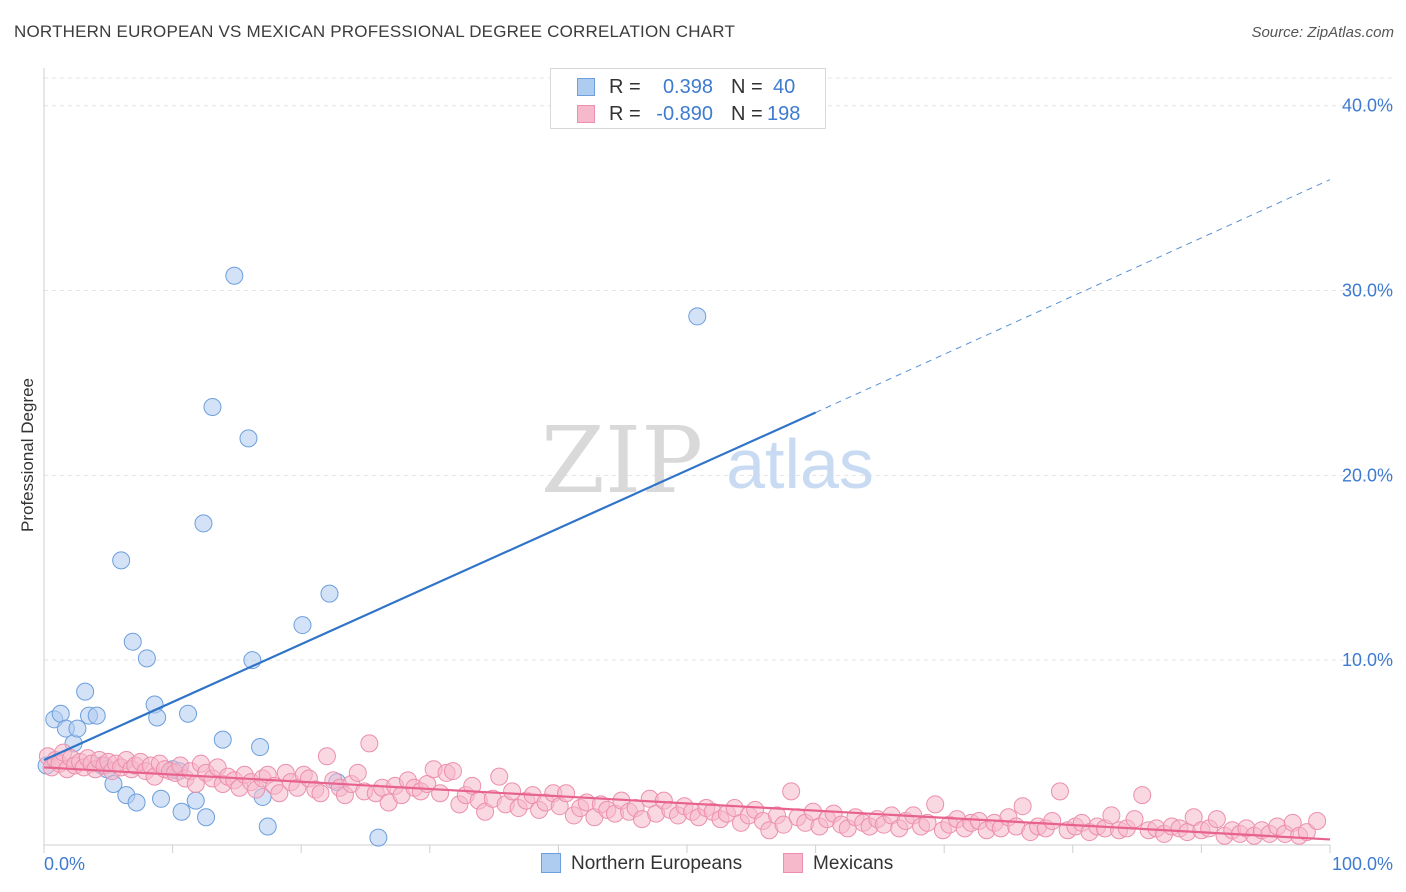  What do you see at coordinates (657, 863) in the screenshot?
I see `legend-label: Northern Europeans` at bounding box center [657, 863].